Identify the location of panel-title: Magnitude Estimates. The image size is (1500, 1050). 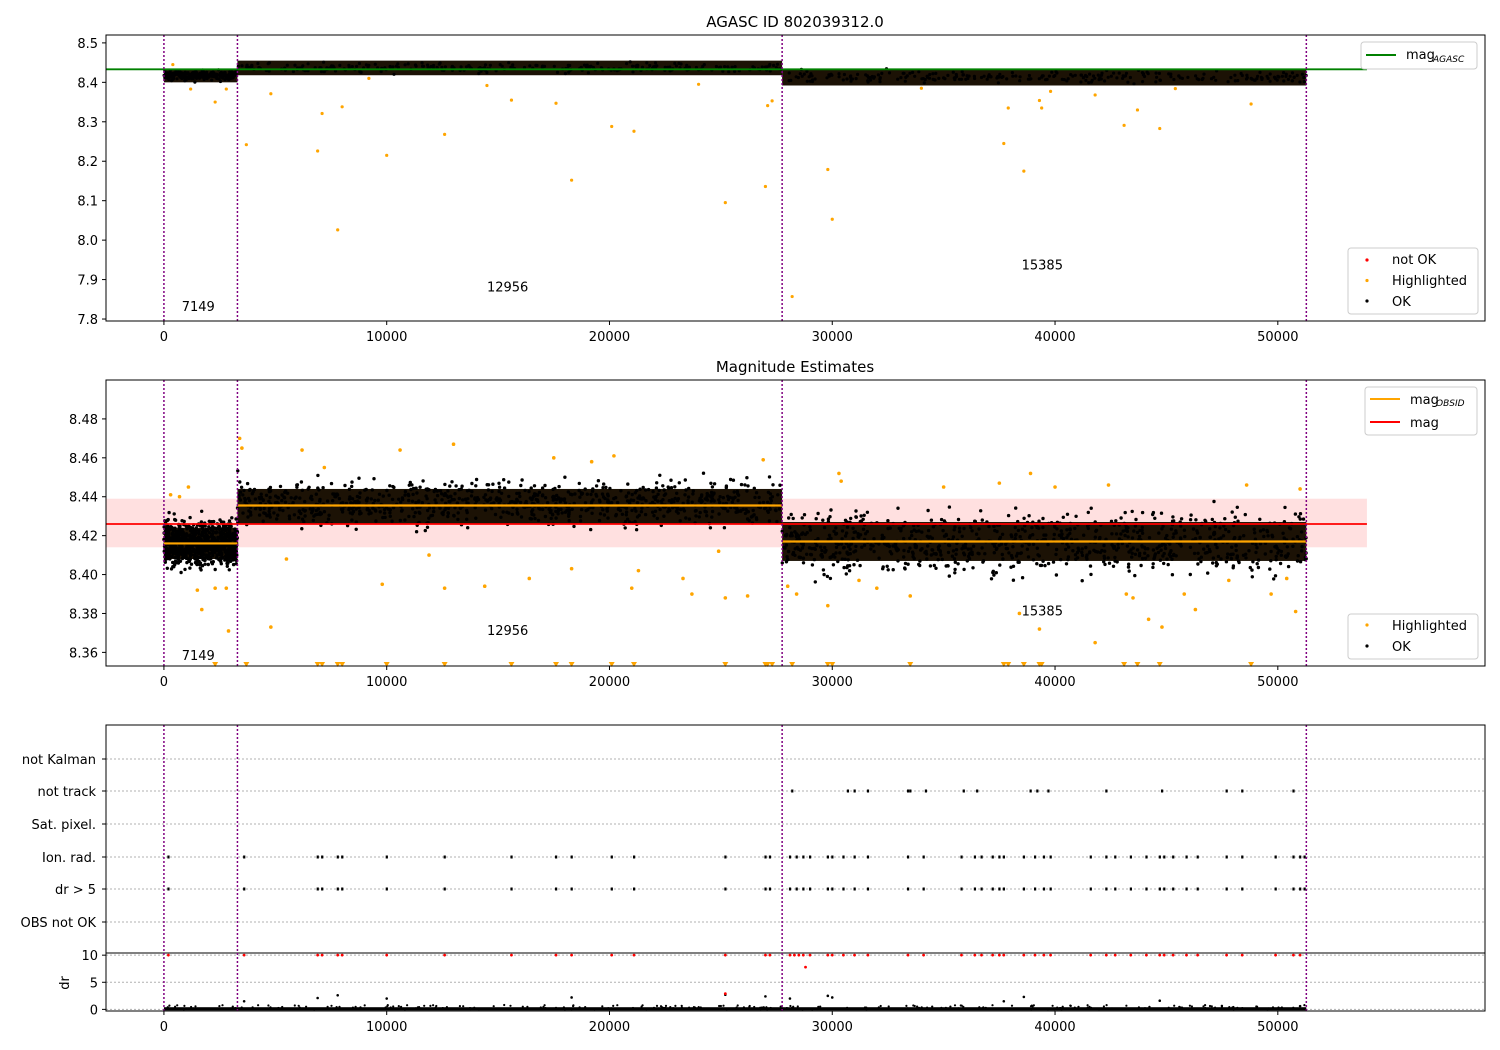
(795, 367).